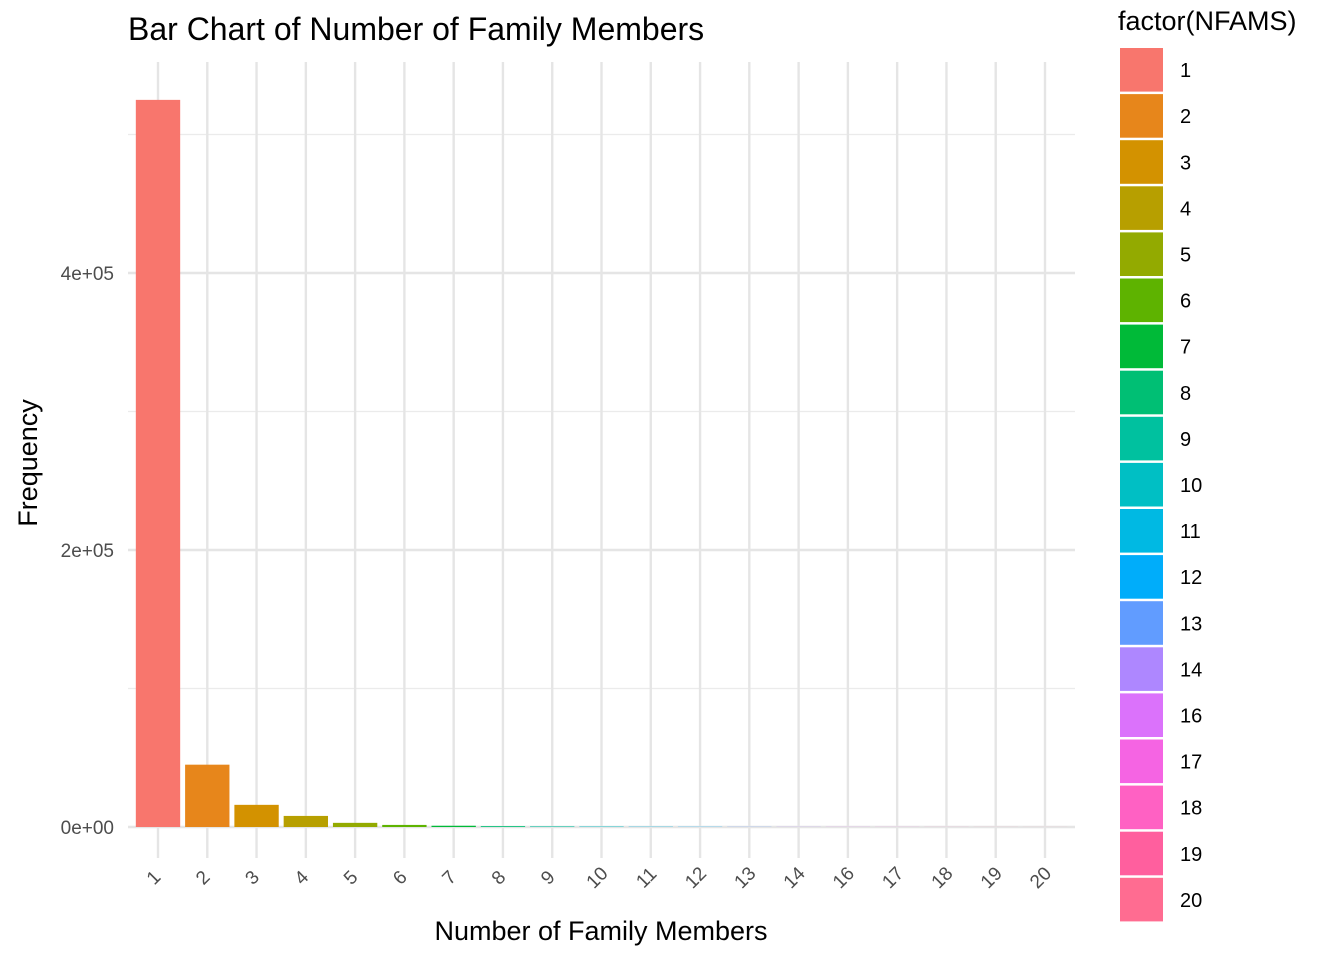 This screenshot has height=960, width=1344. I want to click on x-tick-label: 3, so click(253, 878).